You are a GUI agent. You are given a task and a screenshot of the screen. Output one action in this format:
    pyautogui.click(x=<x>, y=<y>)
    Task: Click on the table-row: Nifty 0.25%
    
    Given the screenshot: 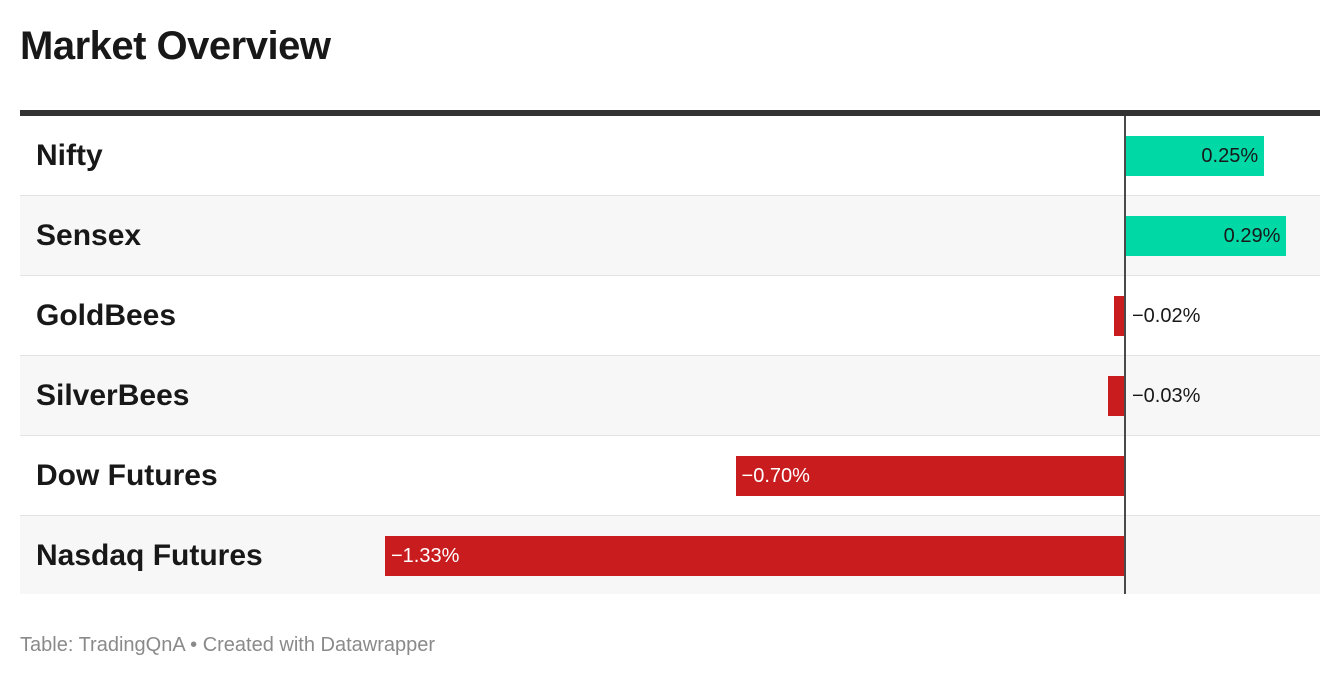 What is the action you would take?
    pyautogui.click(x=670, y=156)
    